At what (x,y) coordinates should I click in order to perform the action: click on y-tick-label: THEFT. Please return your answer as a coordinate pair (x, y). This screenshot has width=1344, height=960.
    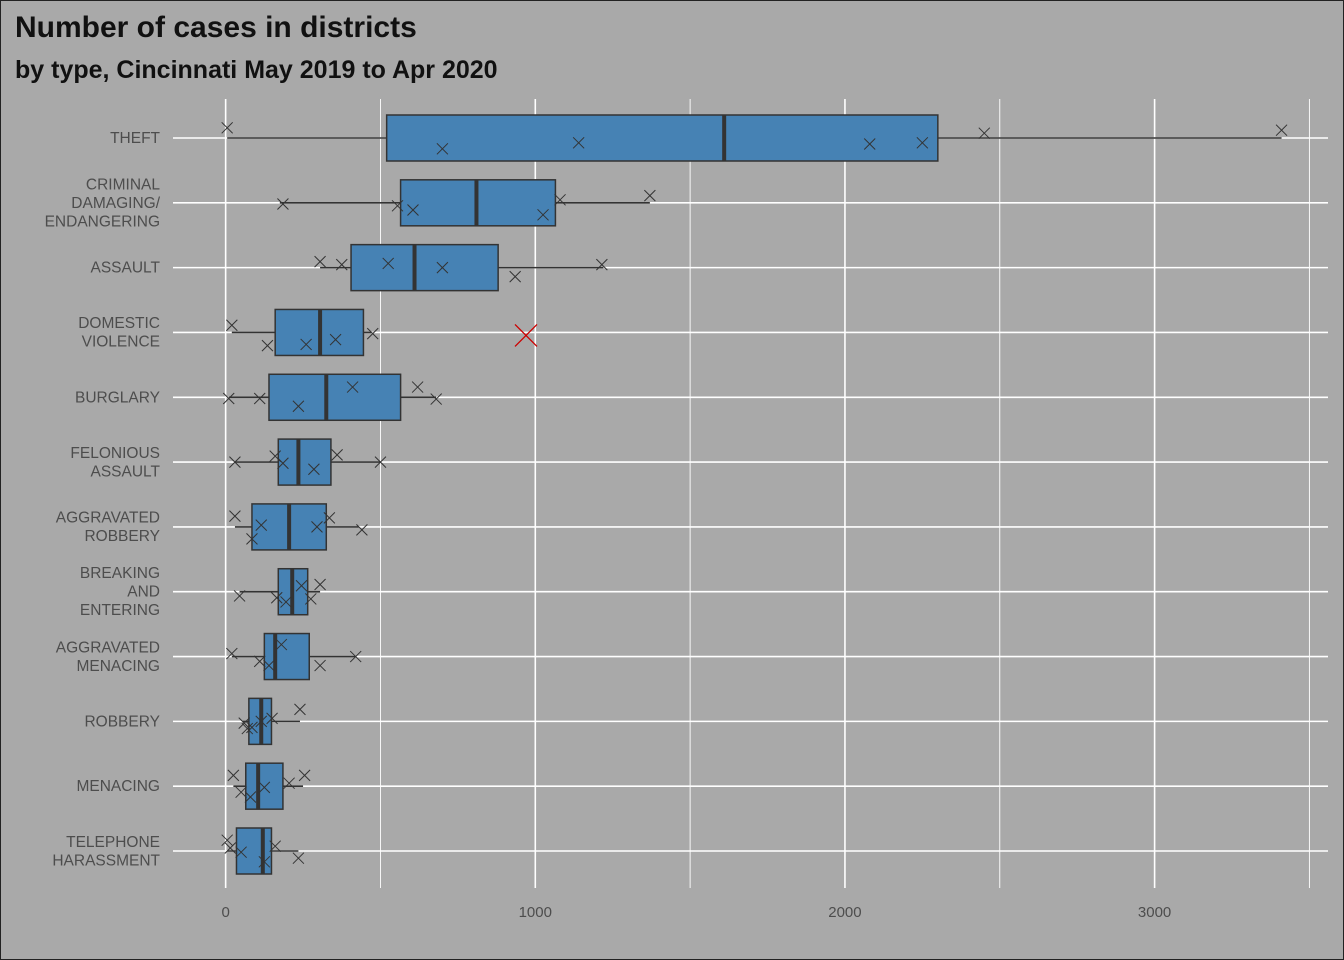
    Looking at the image, I should click on (135, 138).